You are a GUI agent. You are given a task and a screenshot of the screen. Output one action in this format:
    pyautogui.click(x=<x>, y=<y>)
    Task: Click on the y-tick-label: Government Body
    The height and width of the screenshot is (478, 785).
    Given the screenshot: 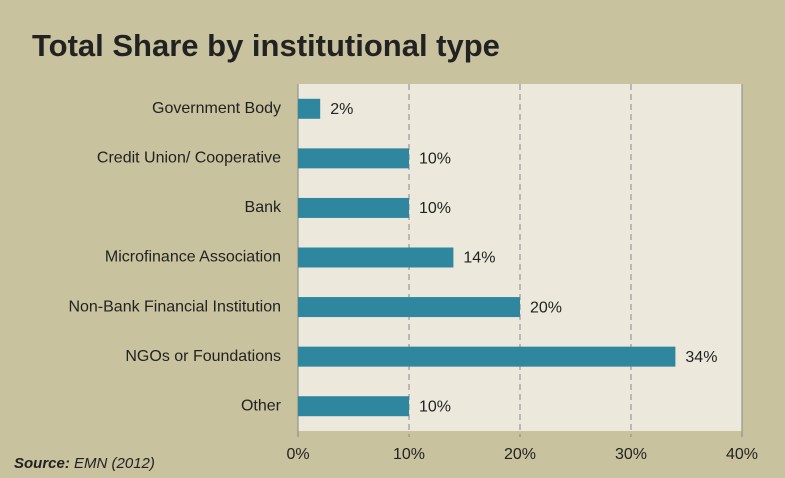 What is the action you would take?
    pyautogui.click(x=216, y=108)
    